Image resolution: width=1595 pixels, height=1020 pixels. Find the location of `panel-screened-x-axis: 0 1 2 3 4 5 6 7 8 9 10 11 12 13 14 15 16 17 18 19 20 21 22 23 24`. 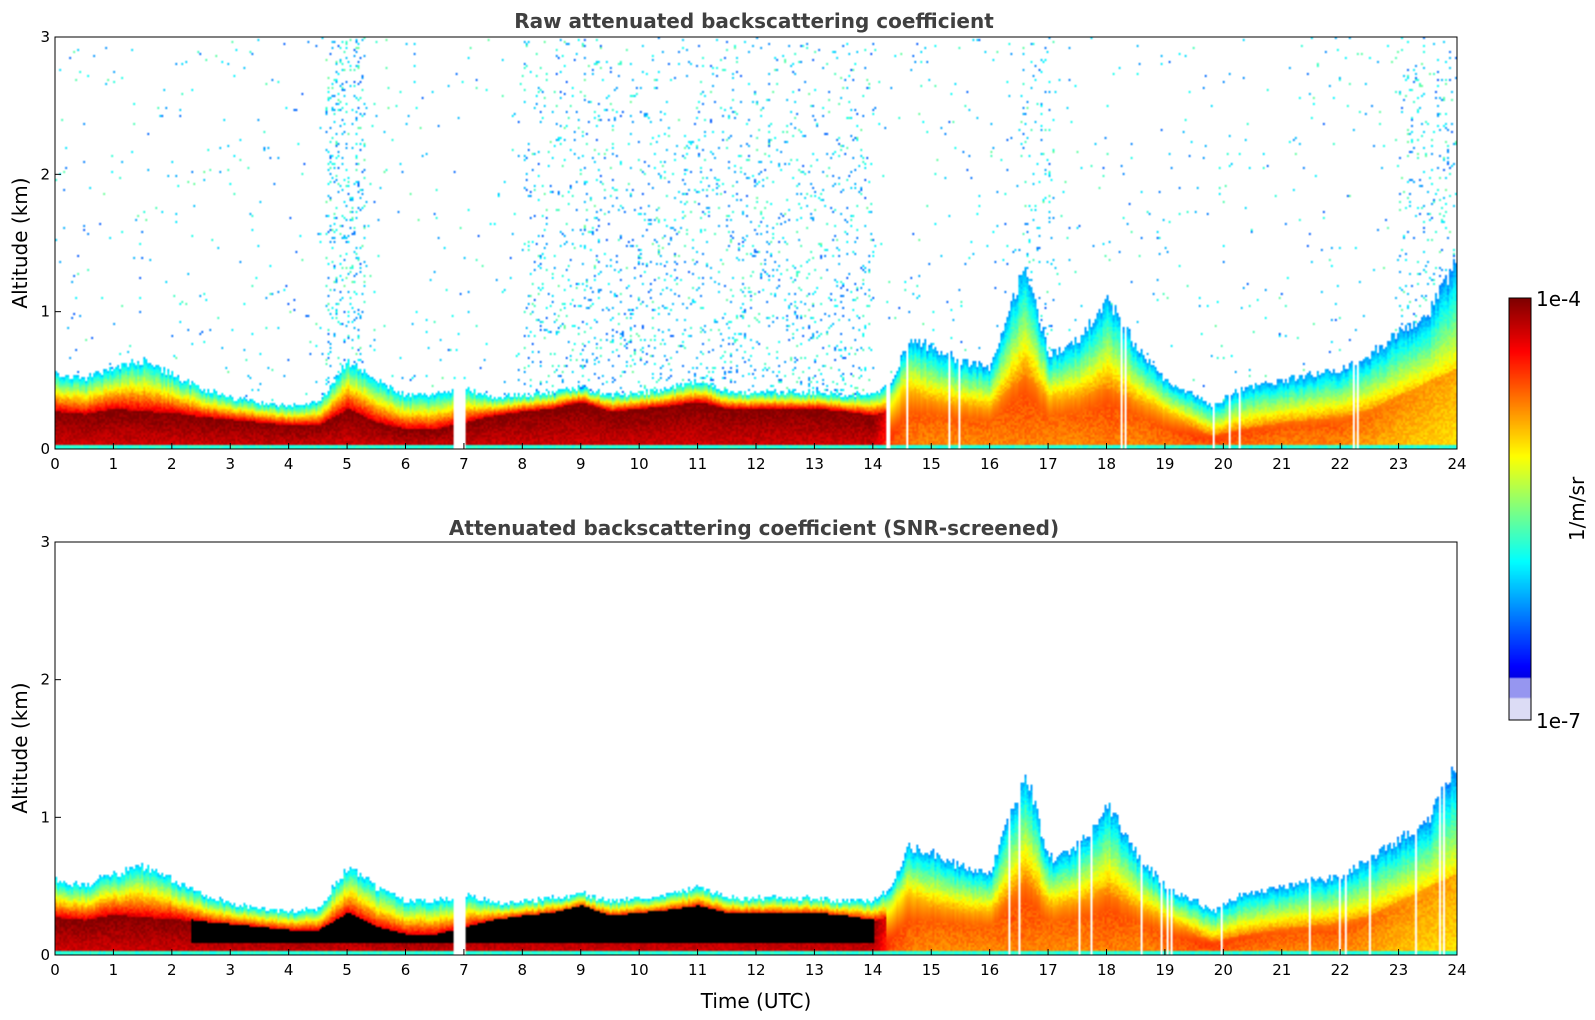

panel-screened-x-axis: 0 1 2 3 4 5 6 7 8 9 10 11 12 13 14 15 16 17 18 19 20 21 22 23 24 is located at coordinates (758, 964).